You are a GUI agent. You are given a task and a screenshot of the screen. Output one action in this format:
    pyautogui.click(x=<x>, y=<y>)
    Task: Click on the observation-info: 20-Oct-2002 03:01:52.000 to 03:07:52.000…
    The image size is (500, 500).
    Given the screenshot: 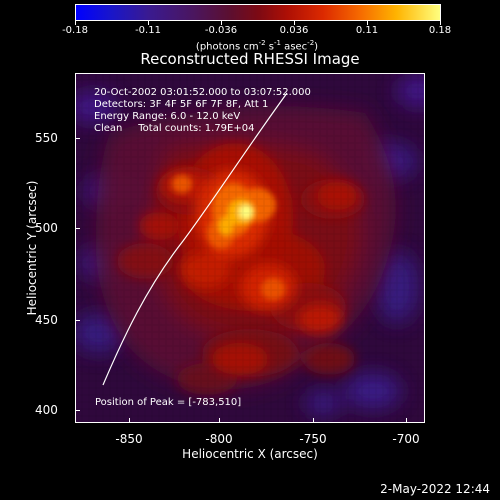 What is the action you would take?
    pyautogui.click(x=202, y=111)
    